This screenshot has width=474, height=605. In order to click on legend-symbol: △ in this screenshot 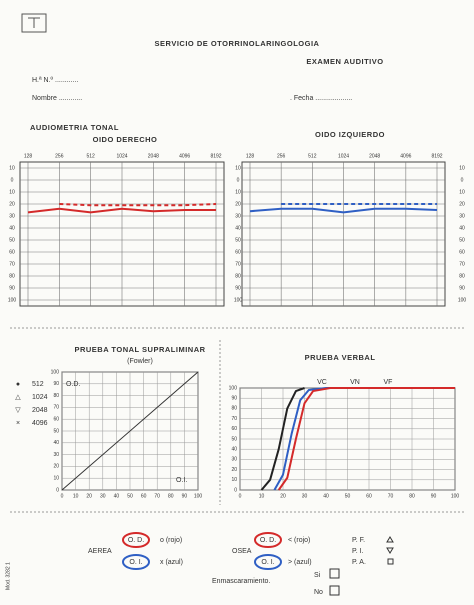, I will do `click(18, 397)`.